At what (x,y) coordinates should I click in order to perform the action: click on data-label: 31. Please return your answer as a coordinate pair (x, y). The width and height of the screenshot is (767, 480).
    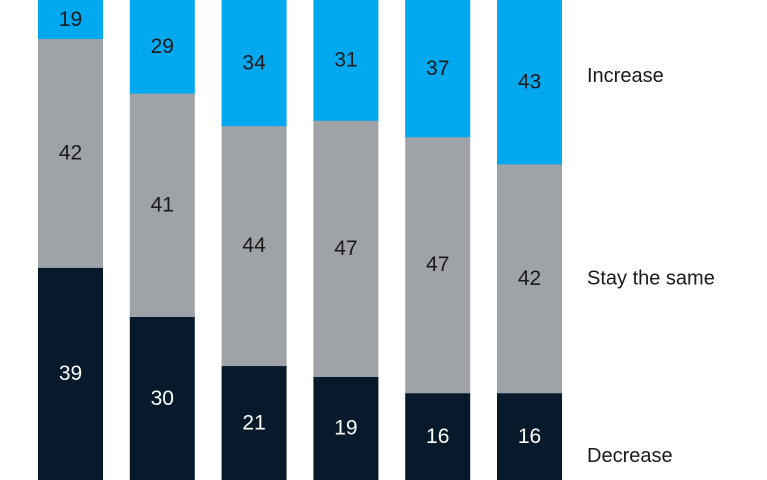
    Looking at the image, I should click on (345, 60).